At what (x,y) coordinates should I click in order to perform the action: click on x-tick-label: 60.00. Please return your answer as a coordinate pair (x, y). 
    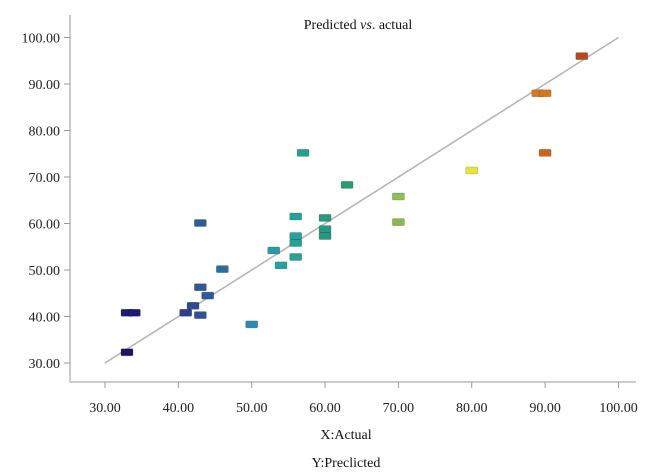
    Looking at the image, I should click on (325, 408).